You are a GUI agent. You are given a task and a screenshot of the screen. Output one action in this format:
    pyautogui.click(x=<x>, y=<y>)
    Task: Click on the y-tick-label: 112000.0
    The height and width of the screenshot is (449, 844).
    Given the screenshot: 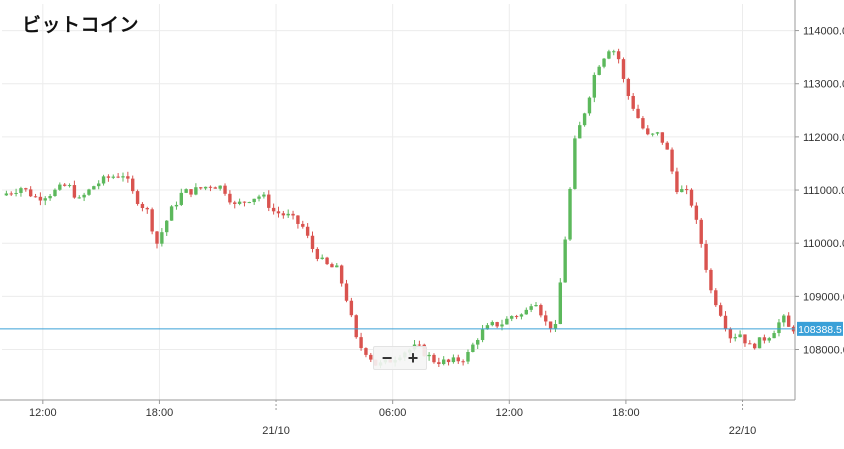 What is the action you would take?
    pyautogui.click(x=823, y=138)
    